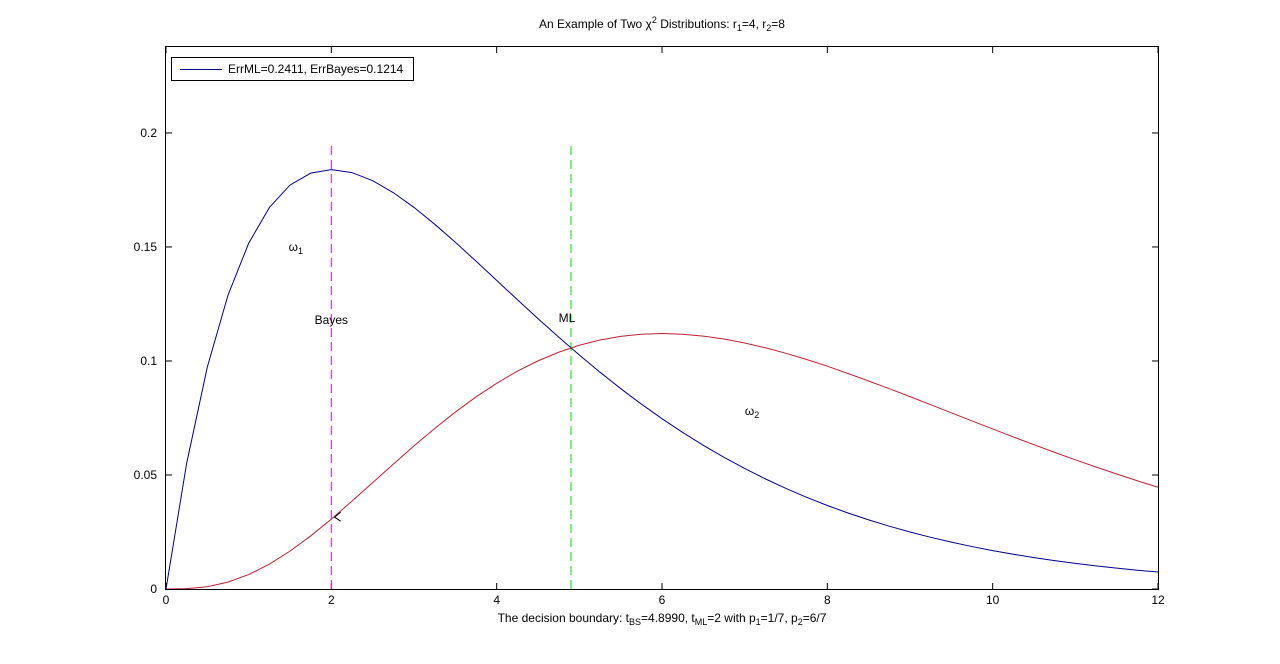 This screenshot has width=1280, height=664. Describe the element at coordinates (148, 360) in the screenshot. I see `y-tick-label: 0.1` at that location.